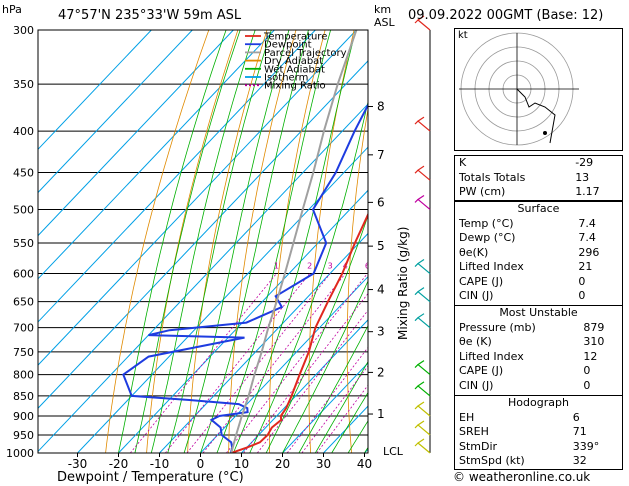 The height and width of the screenshot is (486, 629). What do you see at coordinates (381, 372) in the screenshot?
I see `km-tick-label: 2` at bounding box center [381, 372].